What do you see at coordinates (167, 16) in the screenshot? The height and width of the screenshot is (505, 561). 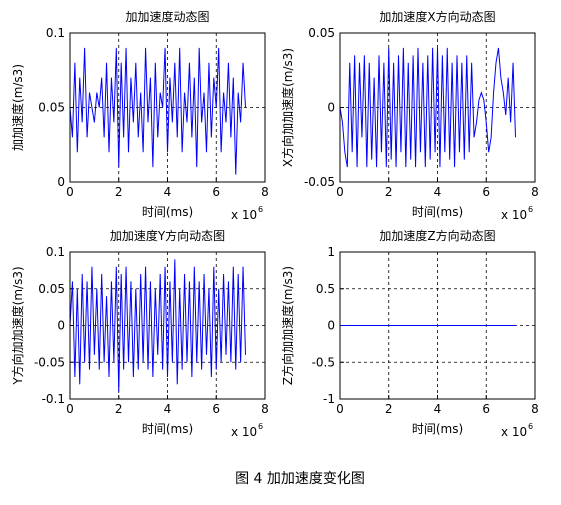 I see `chart-title: 加加速度动态图` at bounding box center [167, 16].